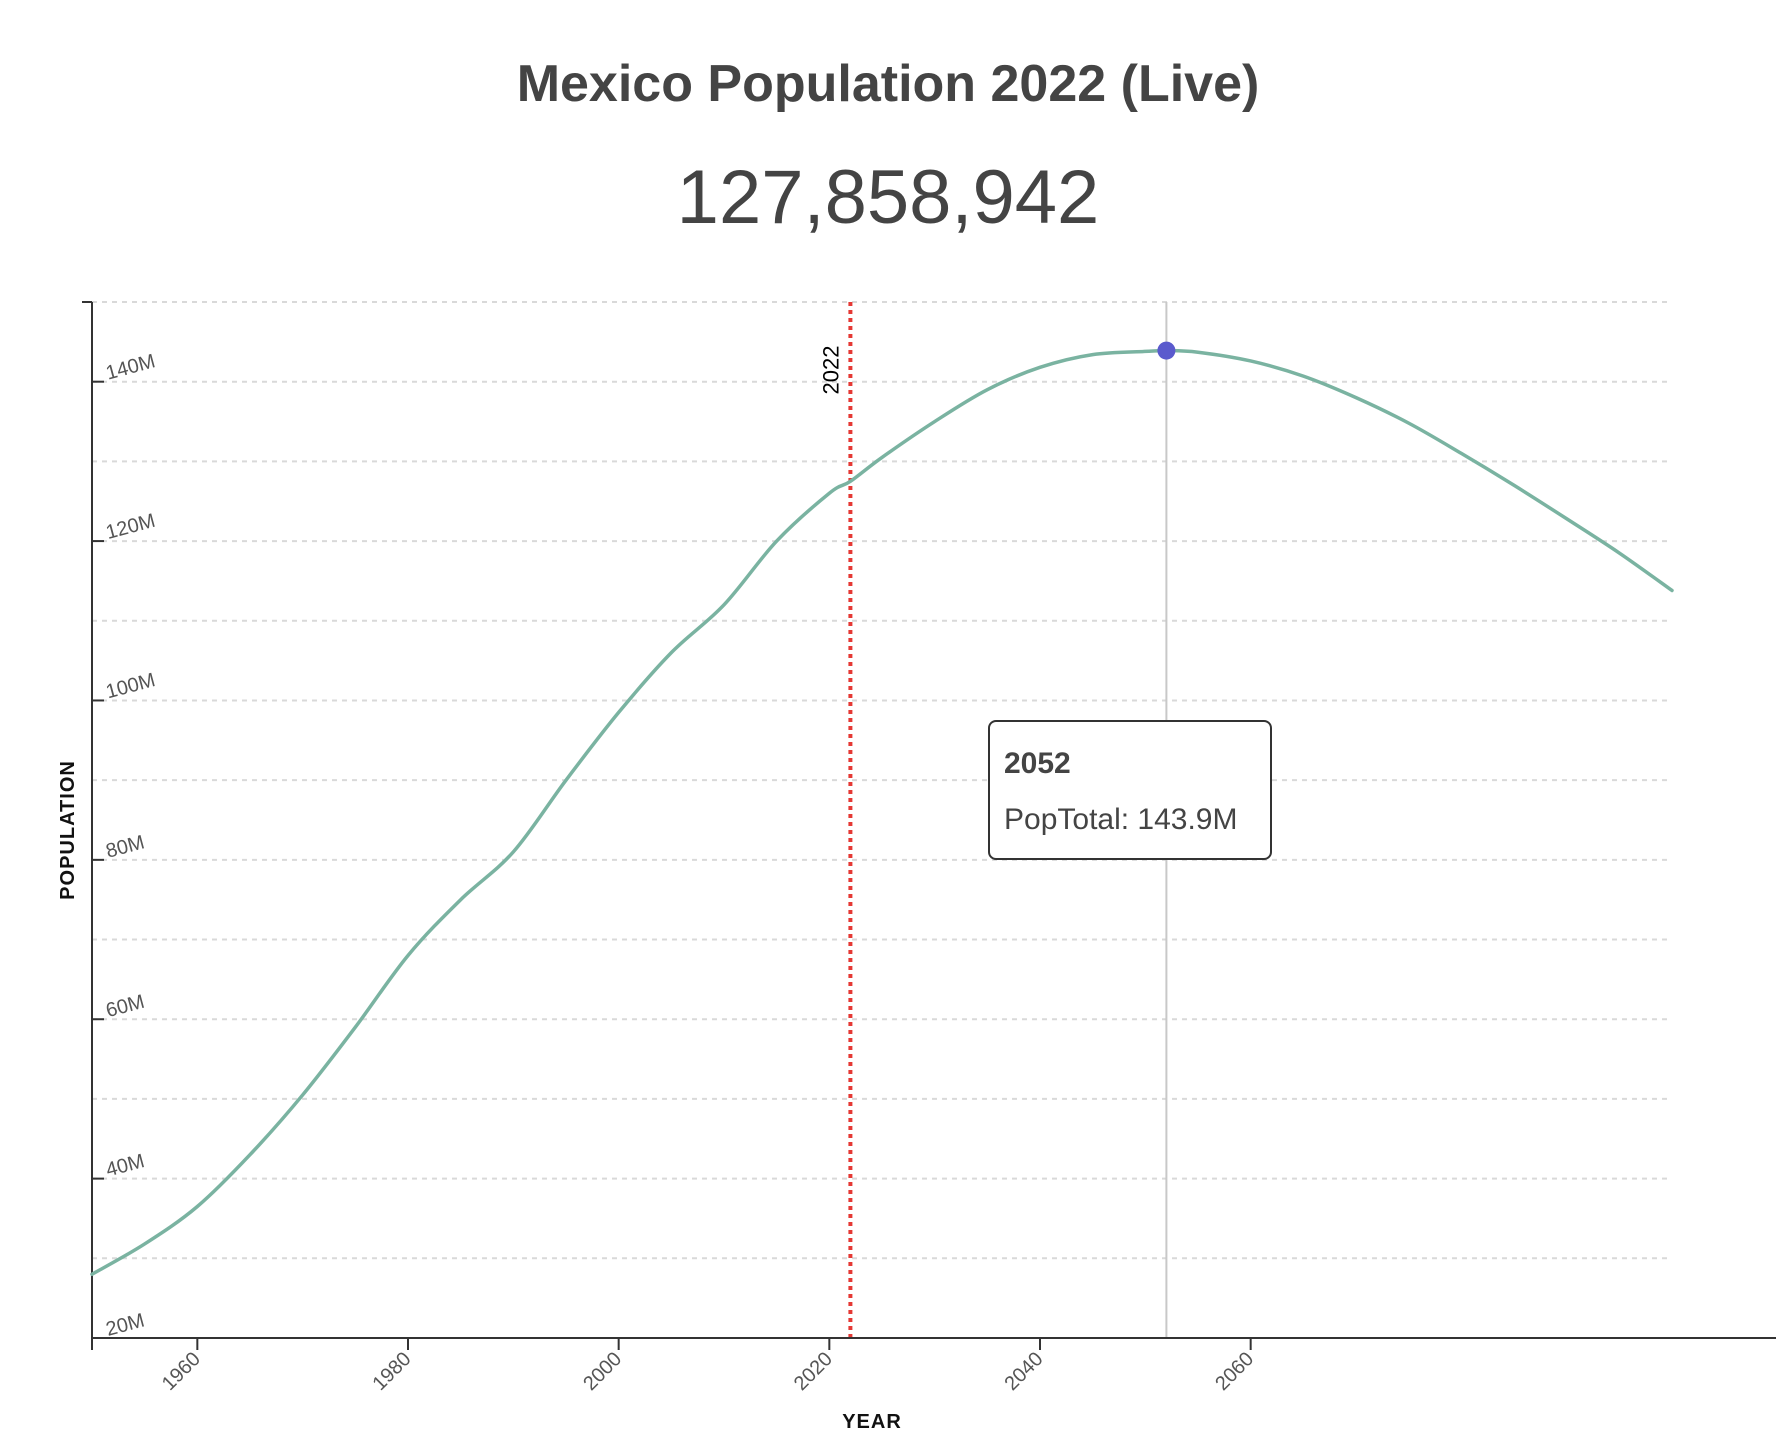 Image resolution: width=1776 pixels, height=1450 pixels. What do you see at coordinates (830, 370) in the screenshot?
I see `current-year-label: 2022` at bounding box center [830, 370].